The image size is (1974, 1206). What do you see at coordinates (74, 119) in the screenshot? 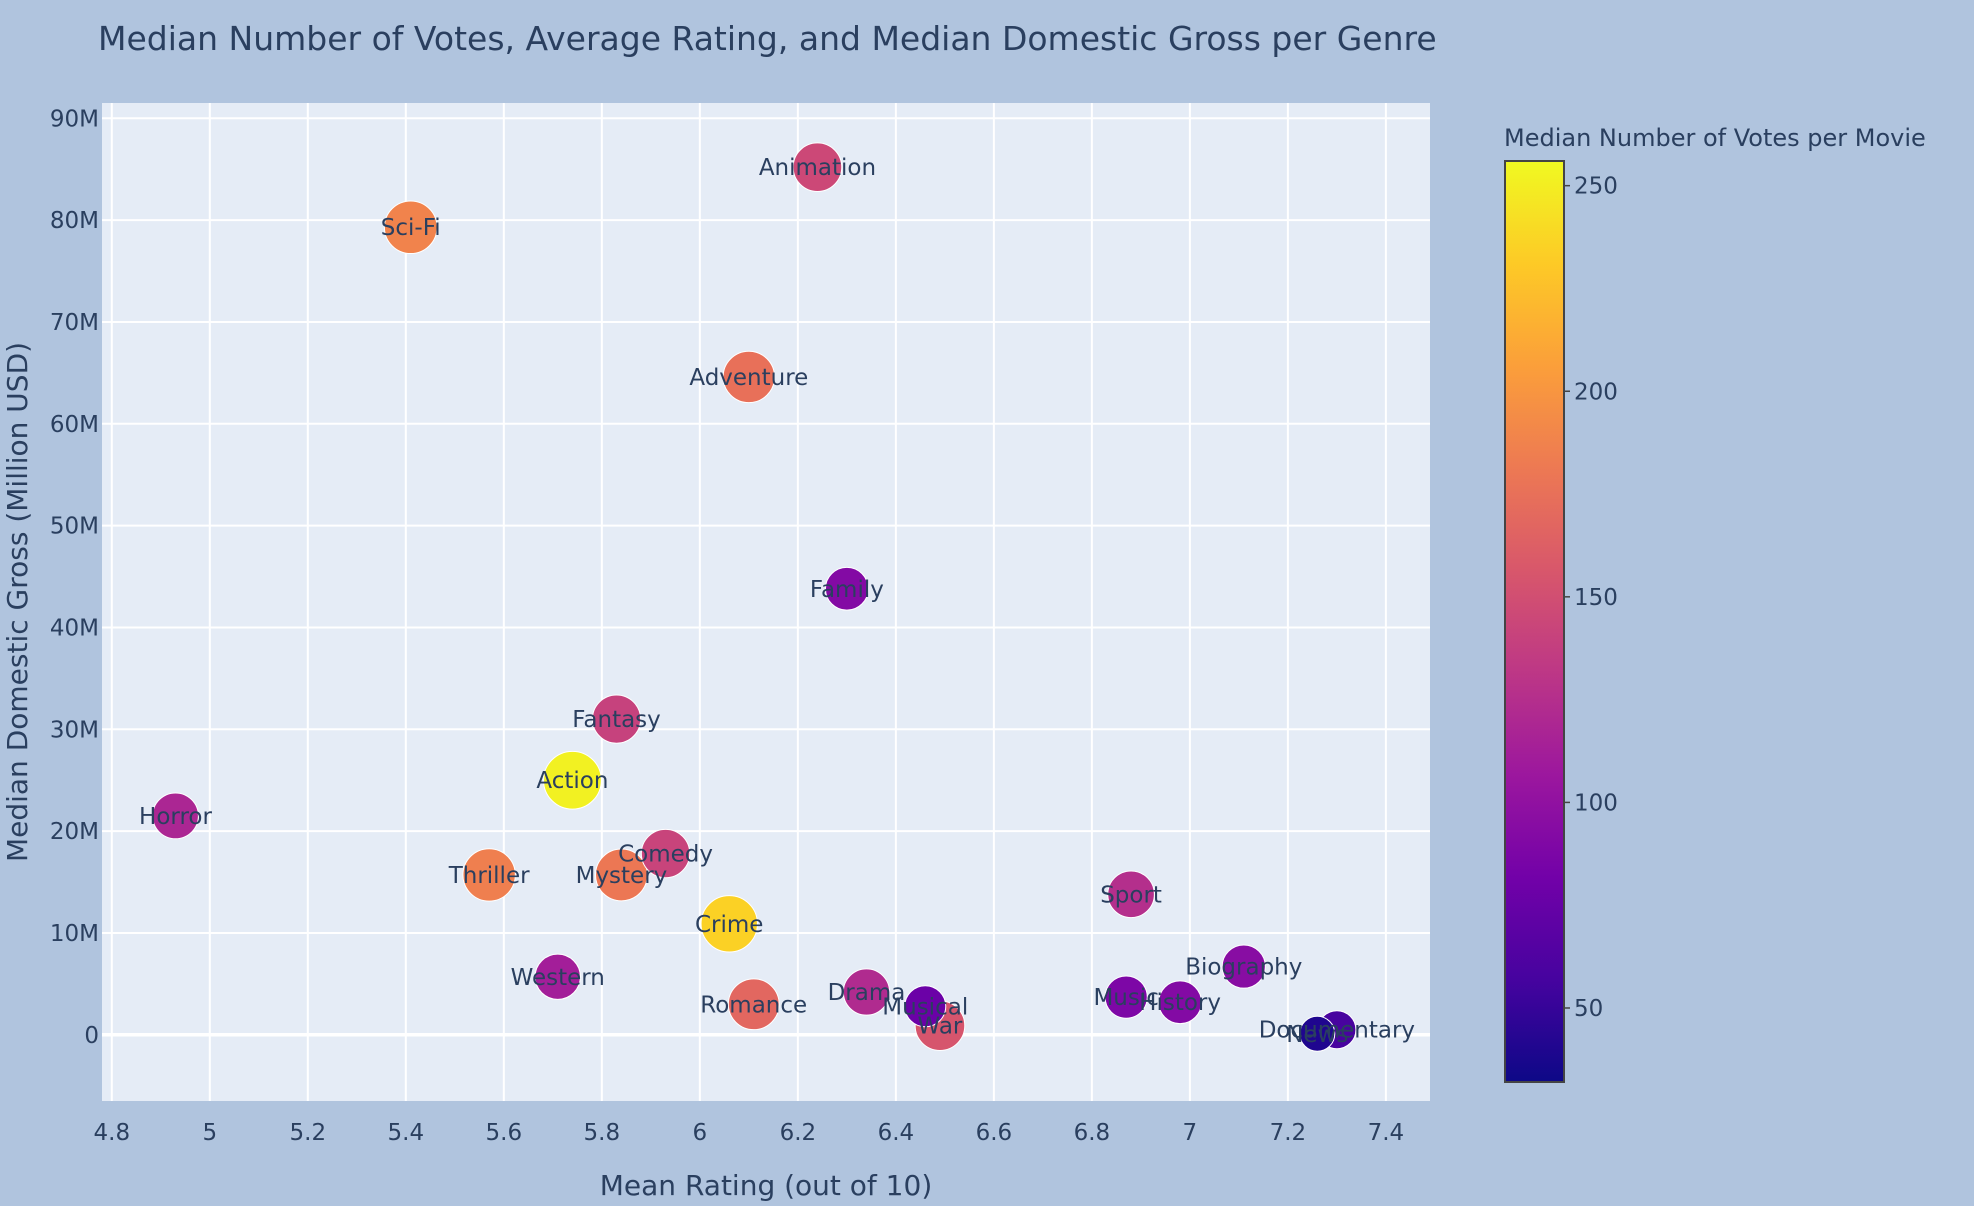
I see `y-tick-label: 90M` at bounding box center [74, 119].